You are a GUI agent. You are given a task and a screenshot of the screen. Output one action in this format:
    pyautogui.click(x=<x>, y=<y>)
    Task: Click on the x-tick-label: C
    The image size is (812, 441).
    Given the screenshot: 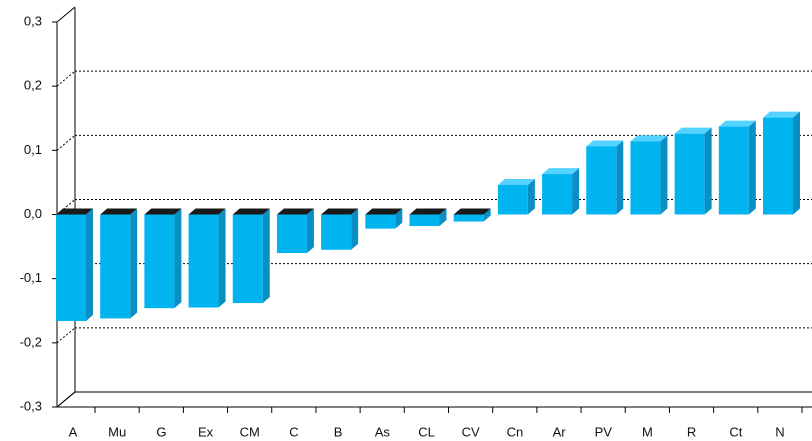 What is the action you would take?
    pyautogui.click(x=293, y=431)
    